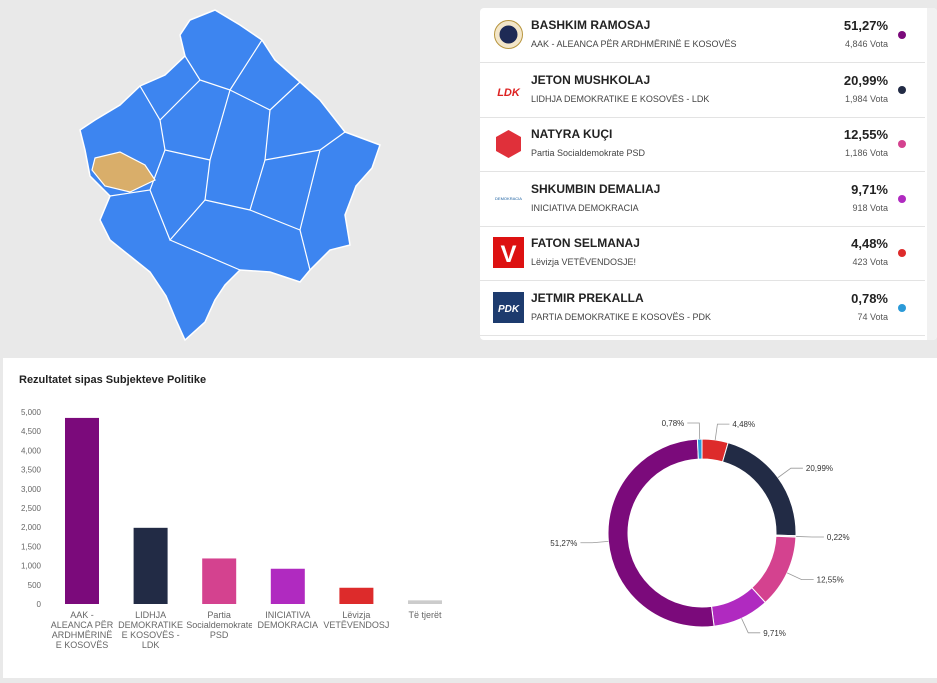 This screenshot has width=937, height=683. Describe the element at coordinates (591, 79) in the screenshot. I see `candidate-name: JETON MUSHKOLAJ` at that location.